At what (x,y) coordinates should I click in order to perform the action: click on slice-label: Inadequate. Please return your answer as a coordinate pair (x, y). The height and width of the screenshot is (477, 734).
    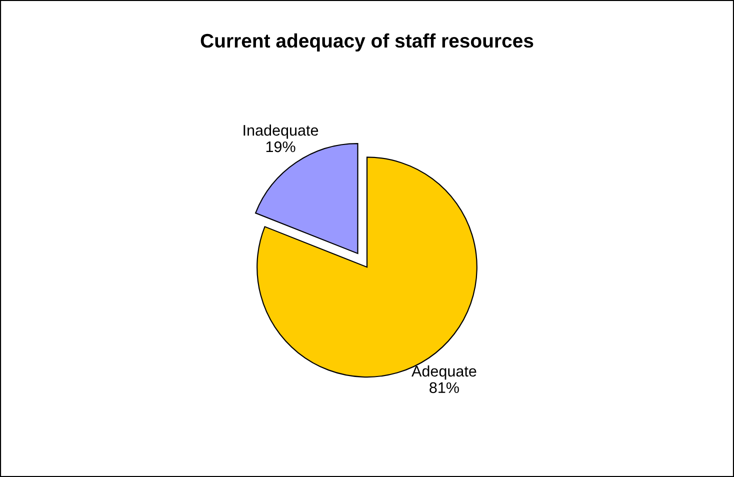
    Looking at the image, I should click on (281, 131).